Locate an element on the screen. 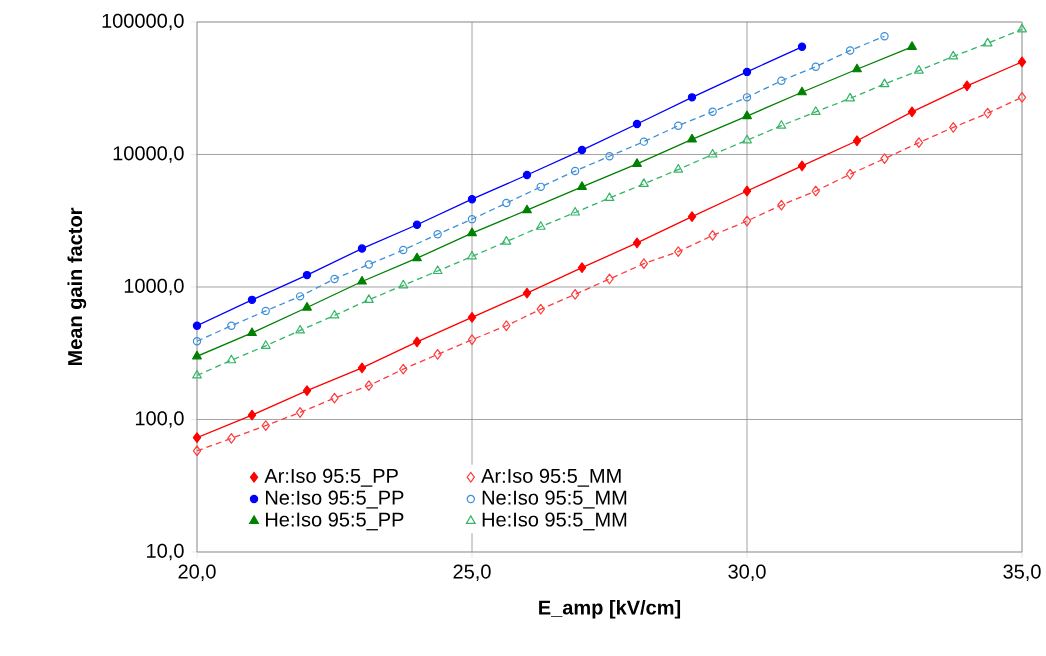 The width and height of the screenshot is (1046, 656). legend-label: He:Iso 95:5_MM is located at coordinates (554, 521).